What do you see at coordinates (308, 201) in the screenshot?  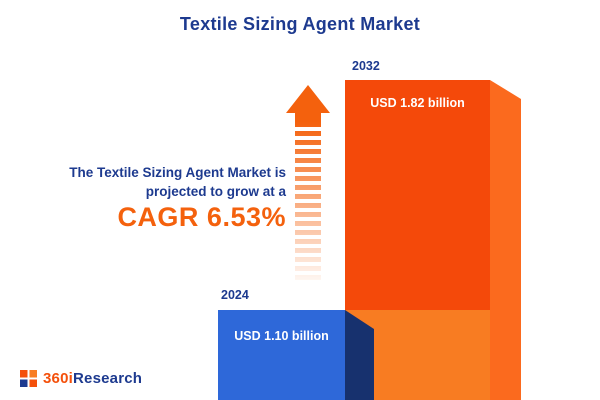 I see `arrow-dashed-stem` at bounding box center [308, 201].